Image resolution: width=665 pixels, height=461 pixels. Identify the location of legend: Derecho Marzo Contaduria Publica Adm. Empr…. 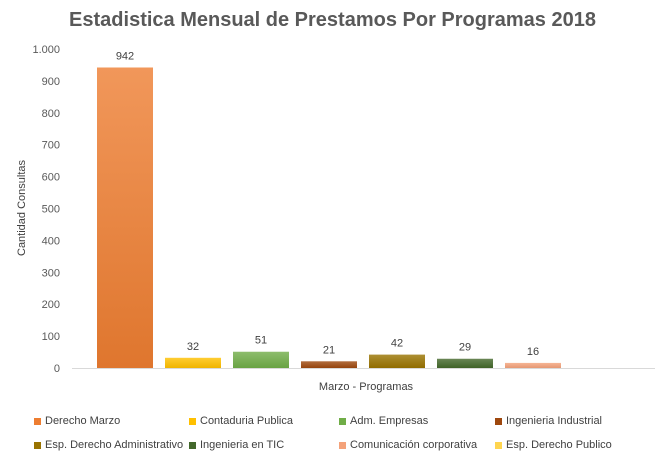
(336, 436).